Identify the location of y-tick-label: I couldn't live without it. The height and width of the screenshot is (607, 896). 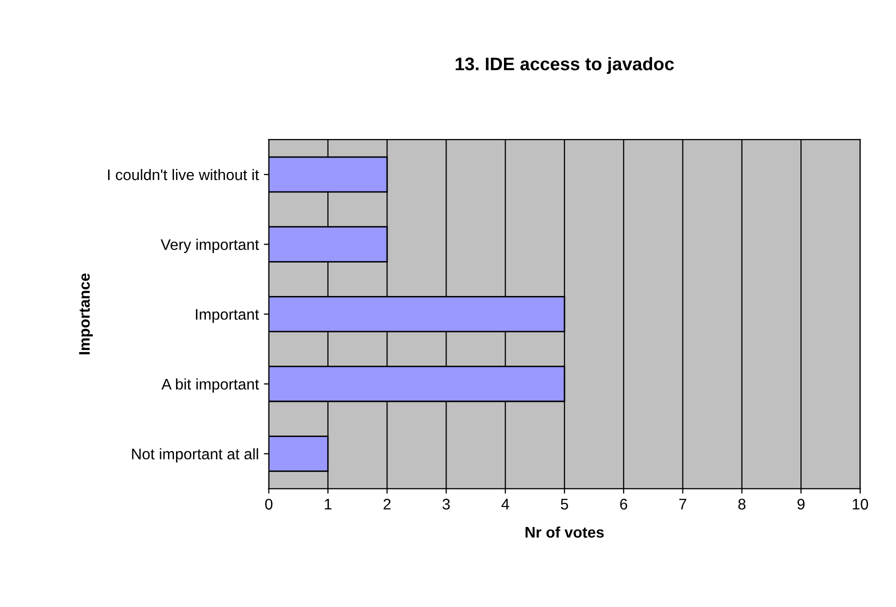
(183, 174).